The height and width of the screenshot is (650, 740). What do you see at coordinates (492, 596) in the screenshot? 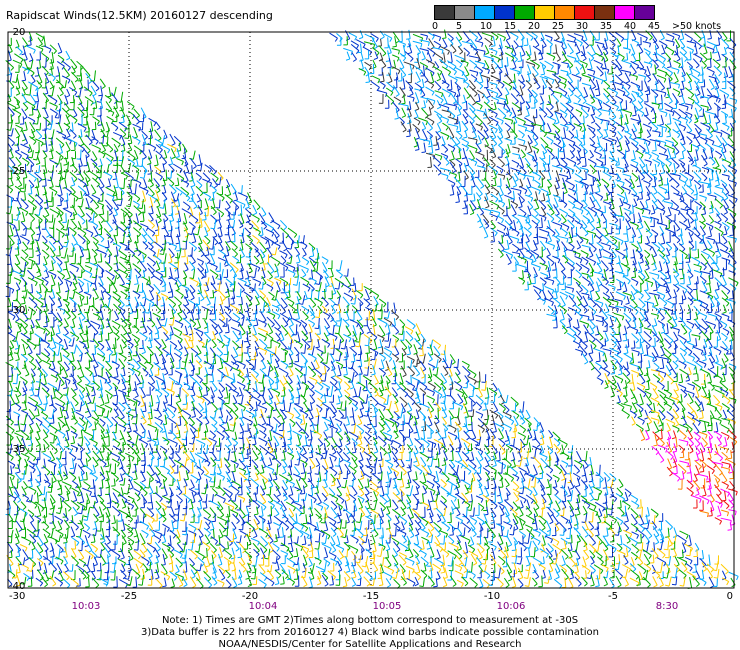
I see `longitude-label: -10` at bounding box center [492, 596].